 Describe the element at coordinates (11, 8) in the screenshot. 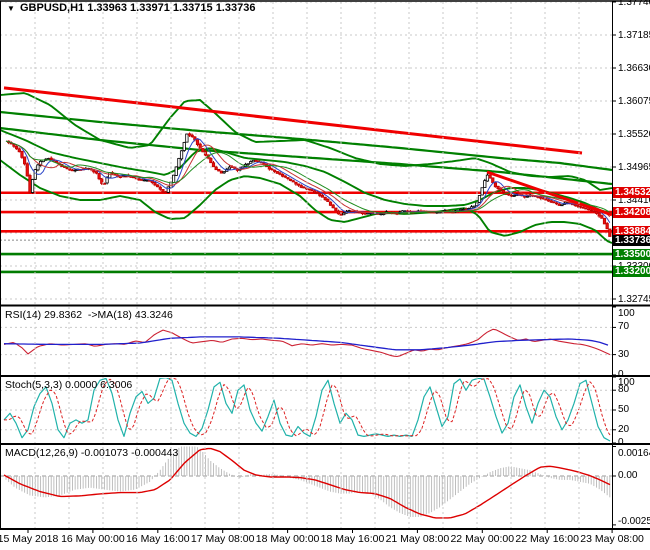

I see `symbol-dropdown-icon: ▼` at that location.